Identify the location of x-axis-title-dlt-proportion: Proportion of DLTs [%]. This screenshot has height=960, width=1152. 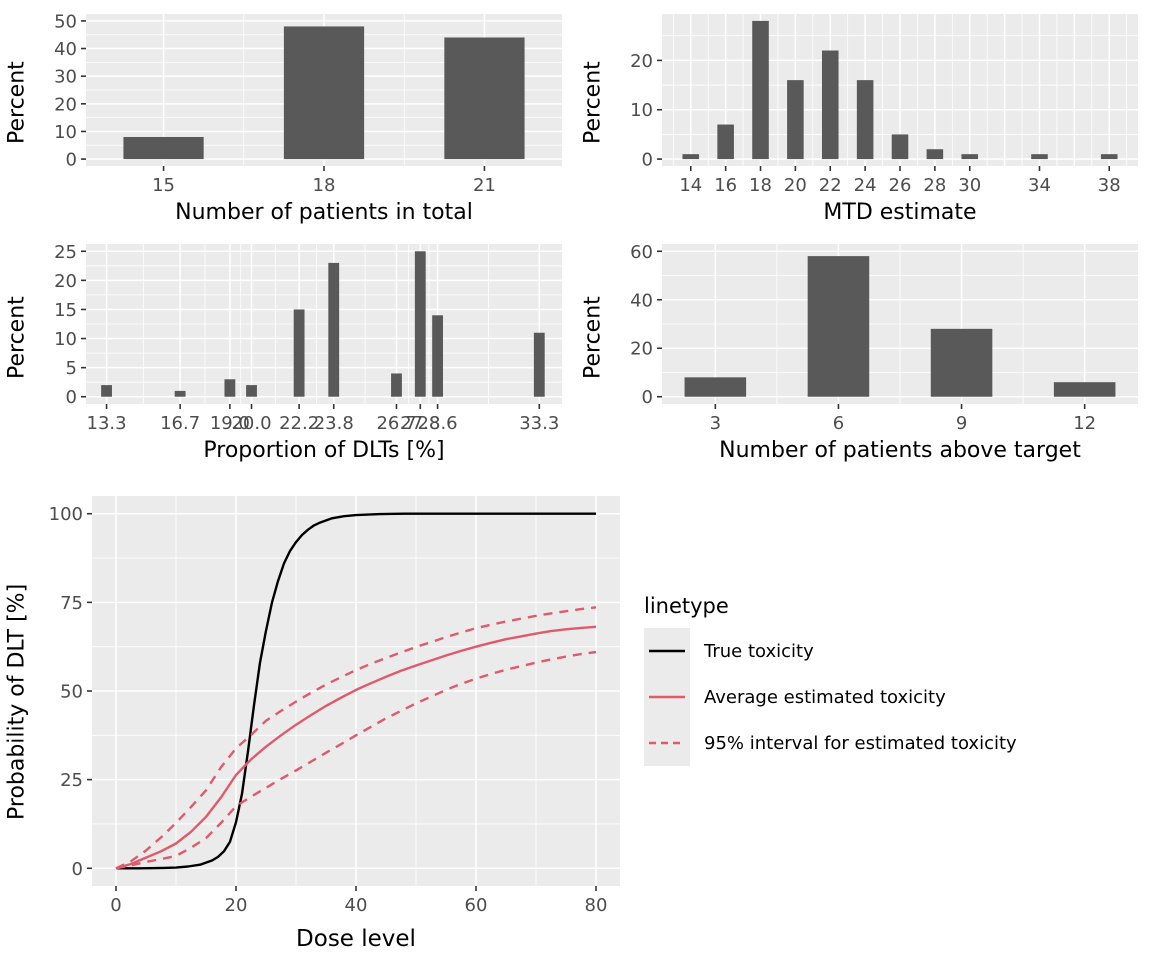
(324, 450).